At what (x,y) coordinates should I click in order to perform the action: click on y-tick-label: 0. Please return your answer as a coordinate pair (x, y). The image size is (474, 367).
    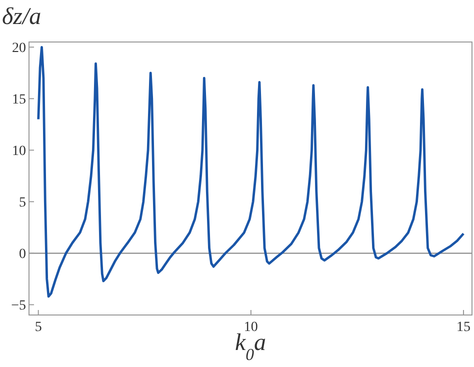
    Looking at the image, I should click on (22, 254).